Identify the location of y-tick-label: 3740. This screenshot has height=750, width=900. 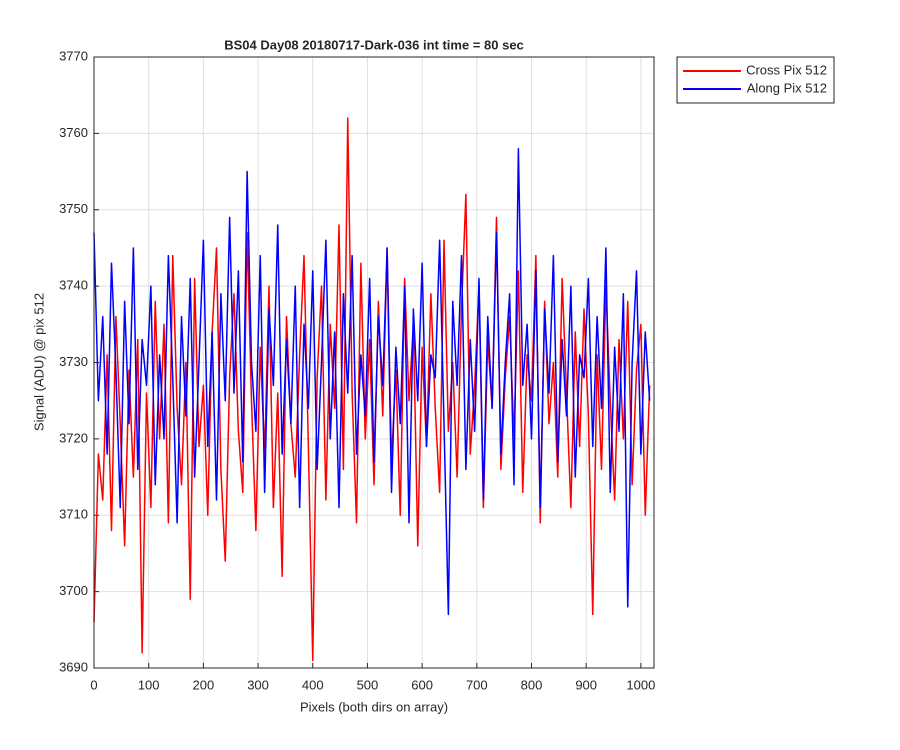
(73, 285).